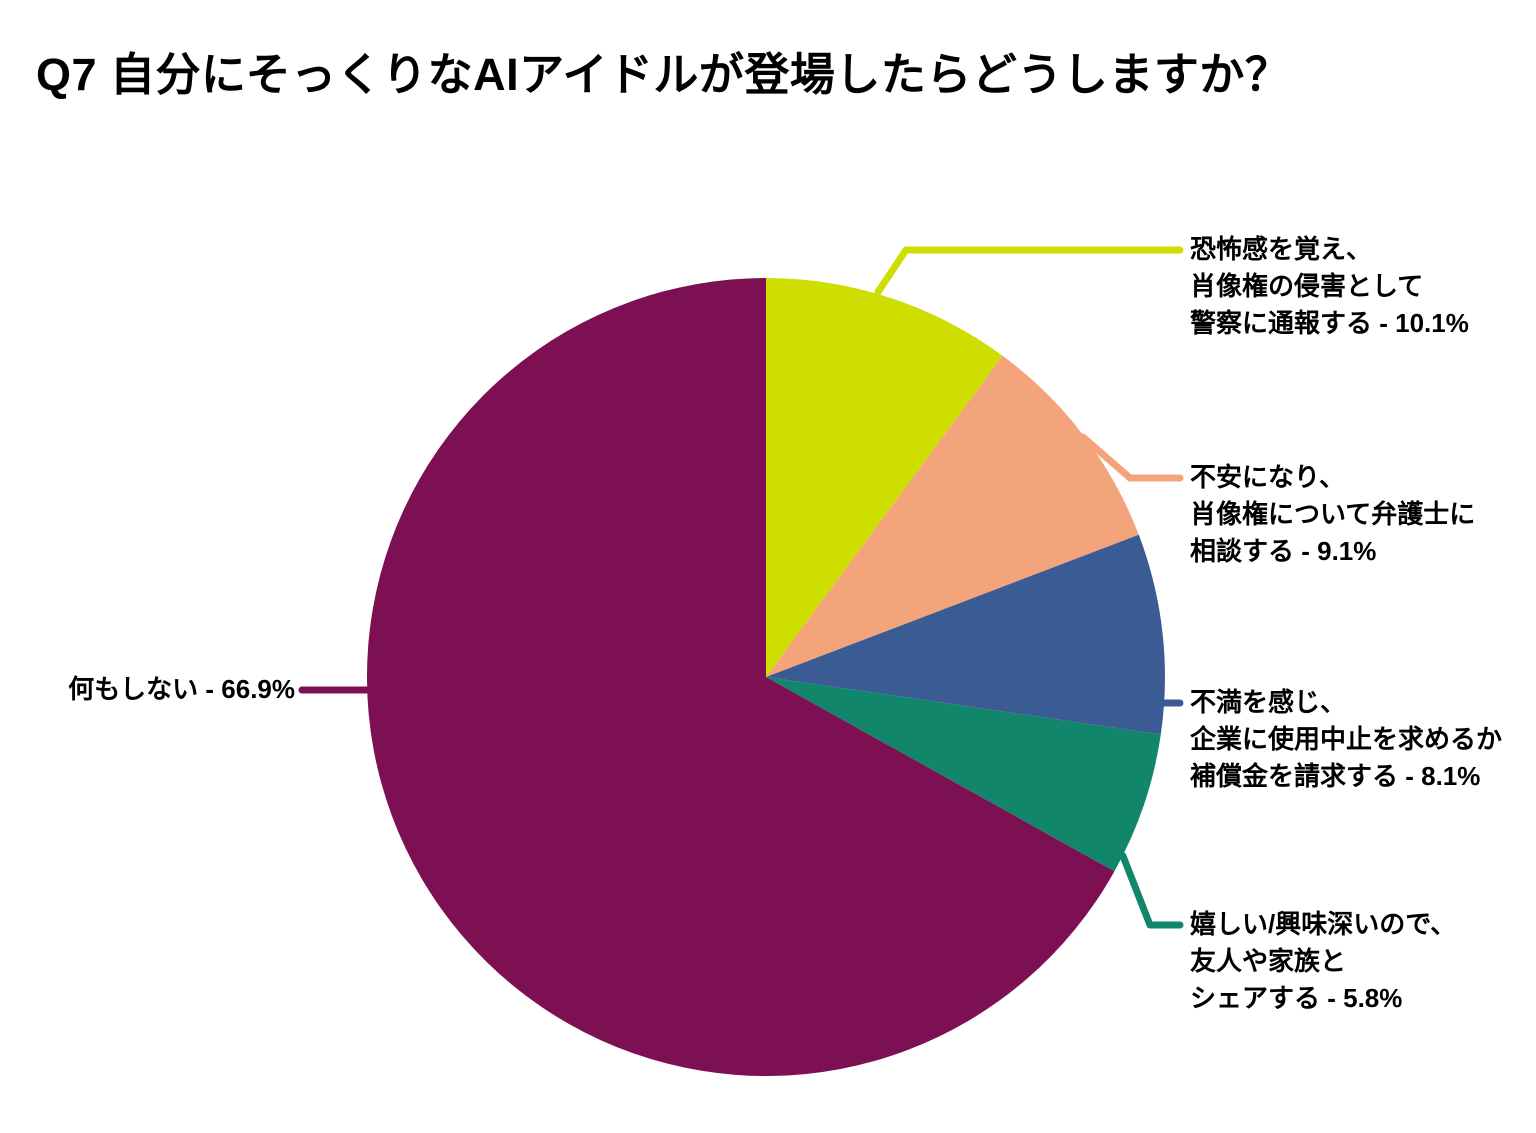 The image size is (1536, 1133). I want to click on slice-label-do-nothing: 何もしない - 66.9%, so click(181, 689).